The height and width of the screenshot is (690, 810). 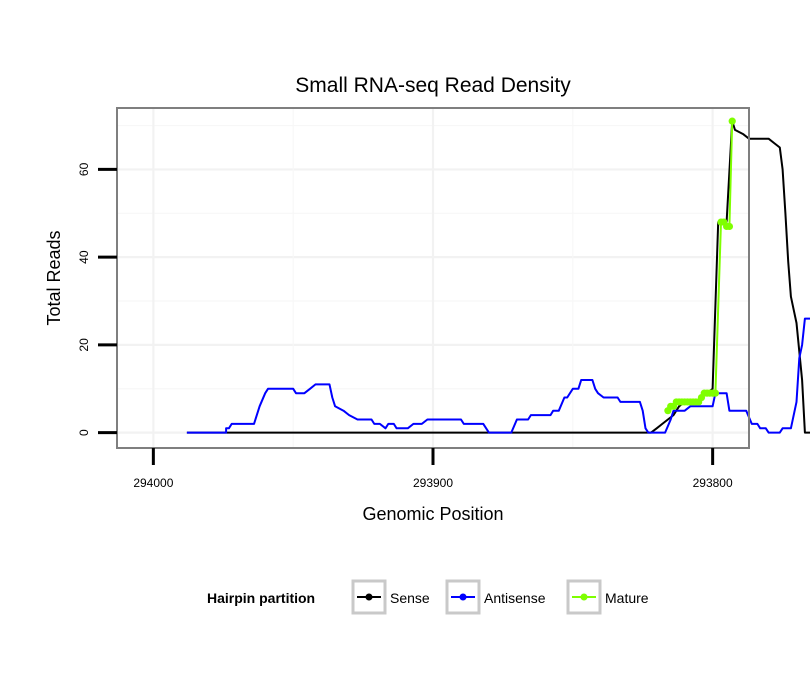 What do you see at coordinates (713, 483) in the screenshot?
I see `x-tick-label: 293800` at bounding box center [713, 483].